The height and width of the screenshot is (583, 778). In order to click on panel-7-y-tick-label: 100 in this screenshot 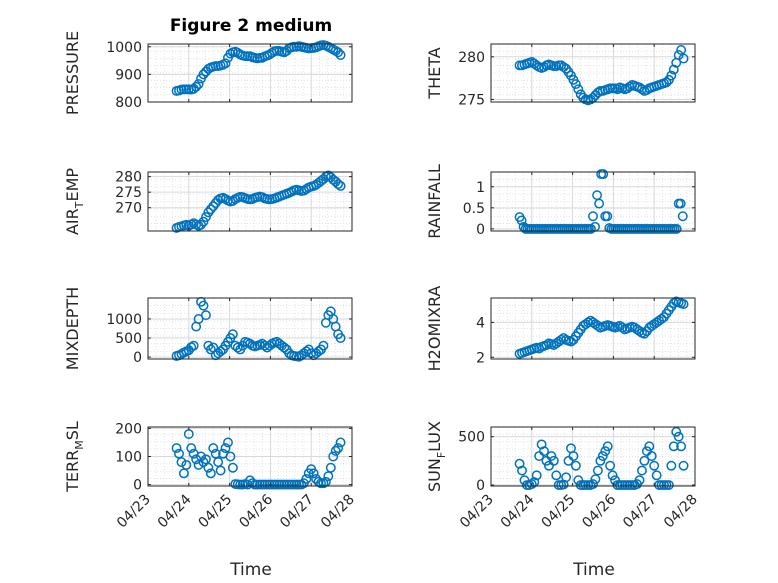, I will do `click(128, 458)`.